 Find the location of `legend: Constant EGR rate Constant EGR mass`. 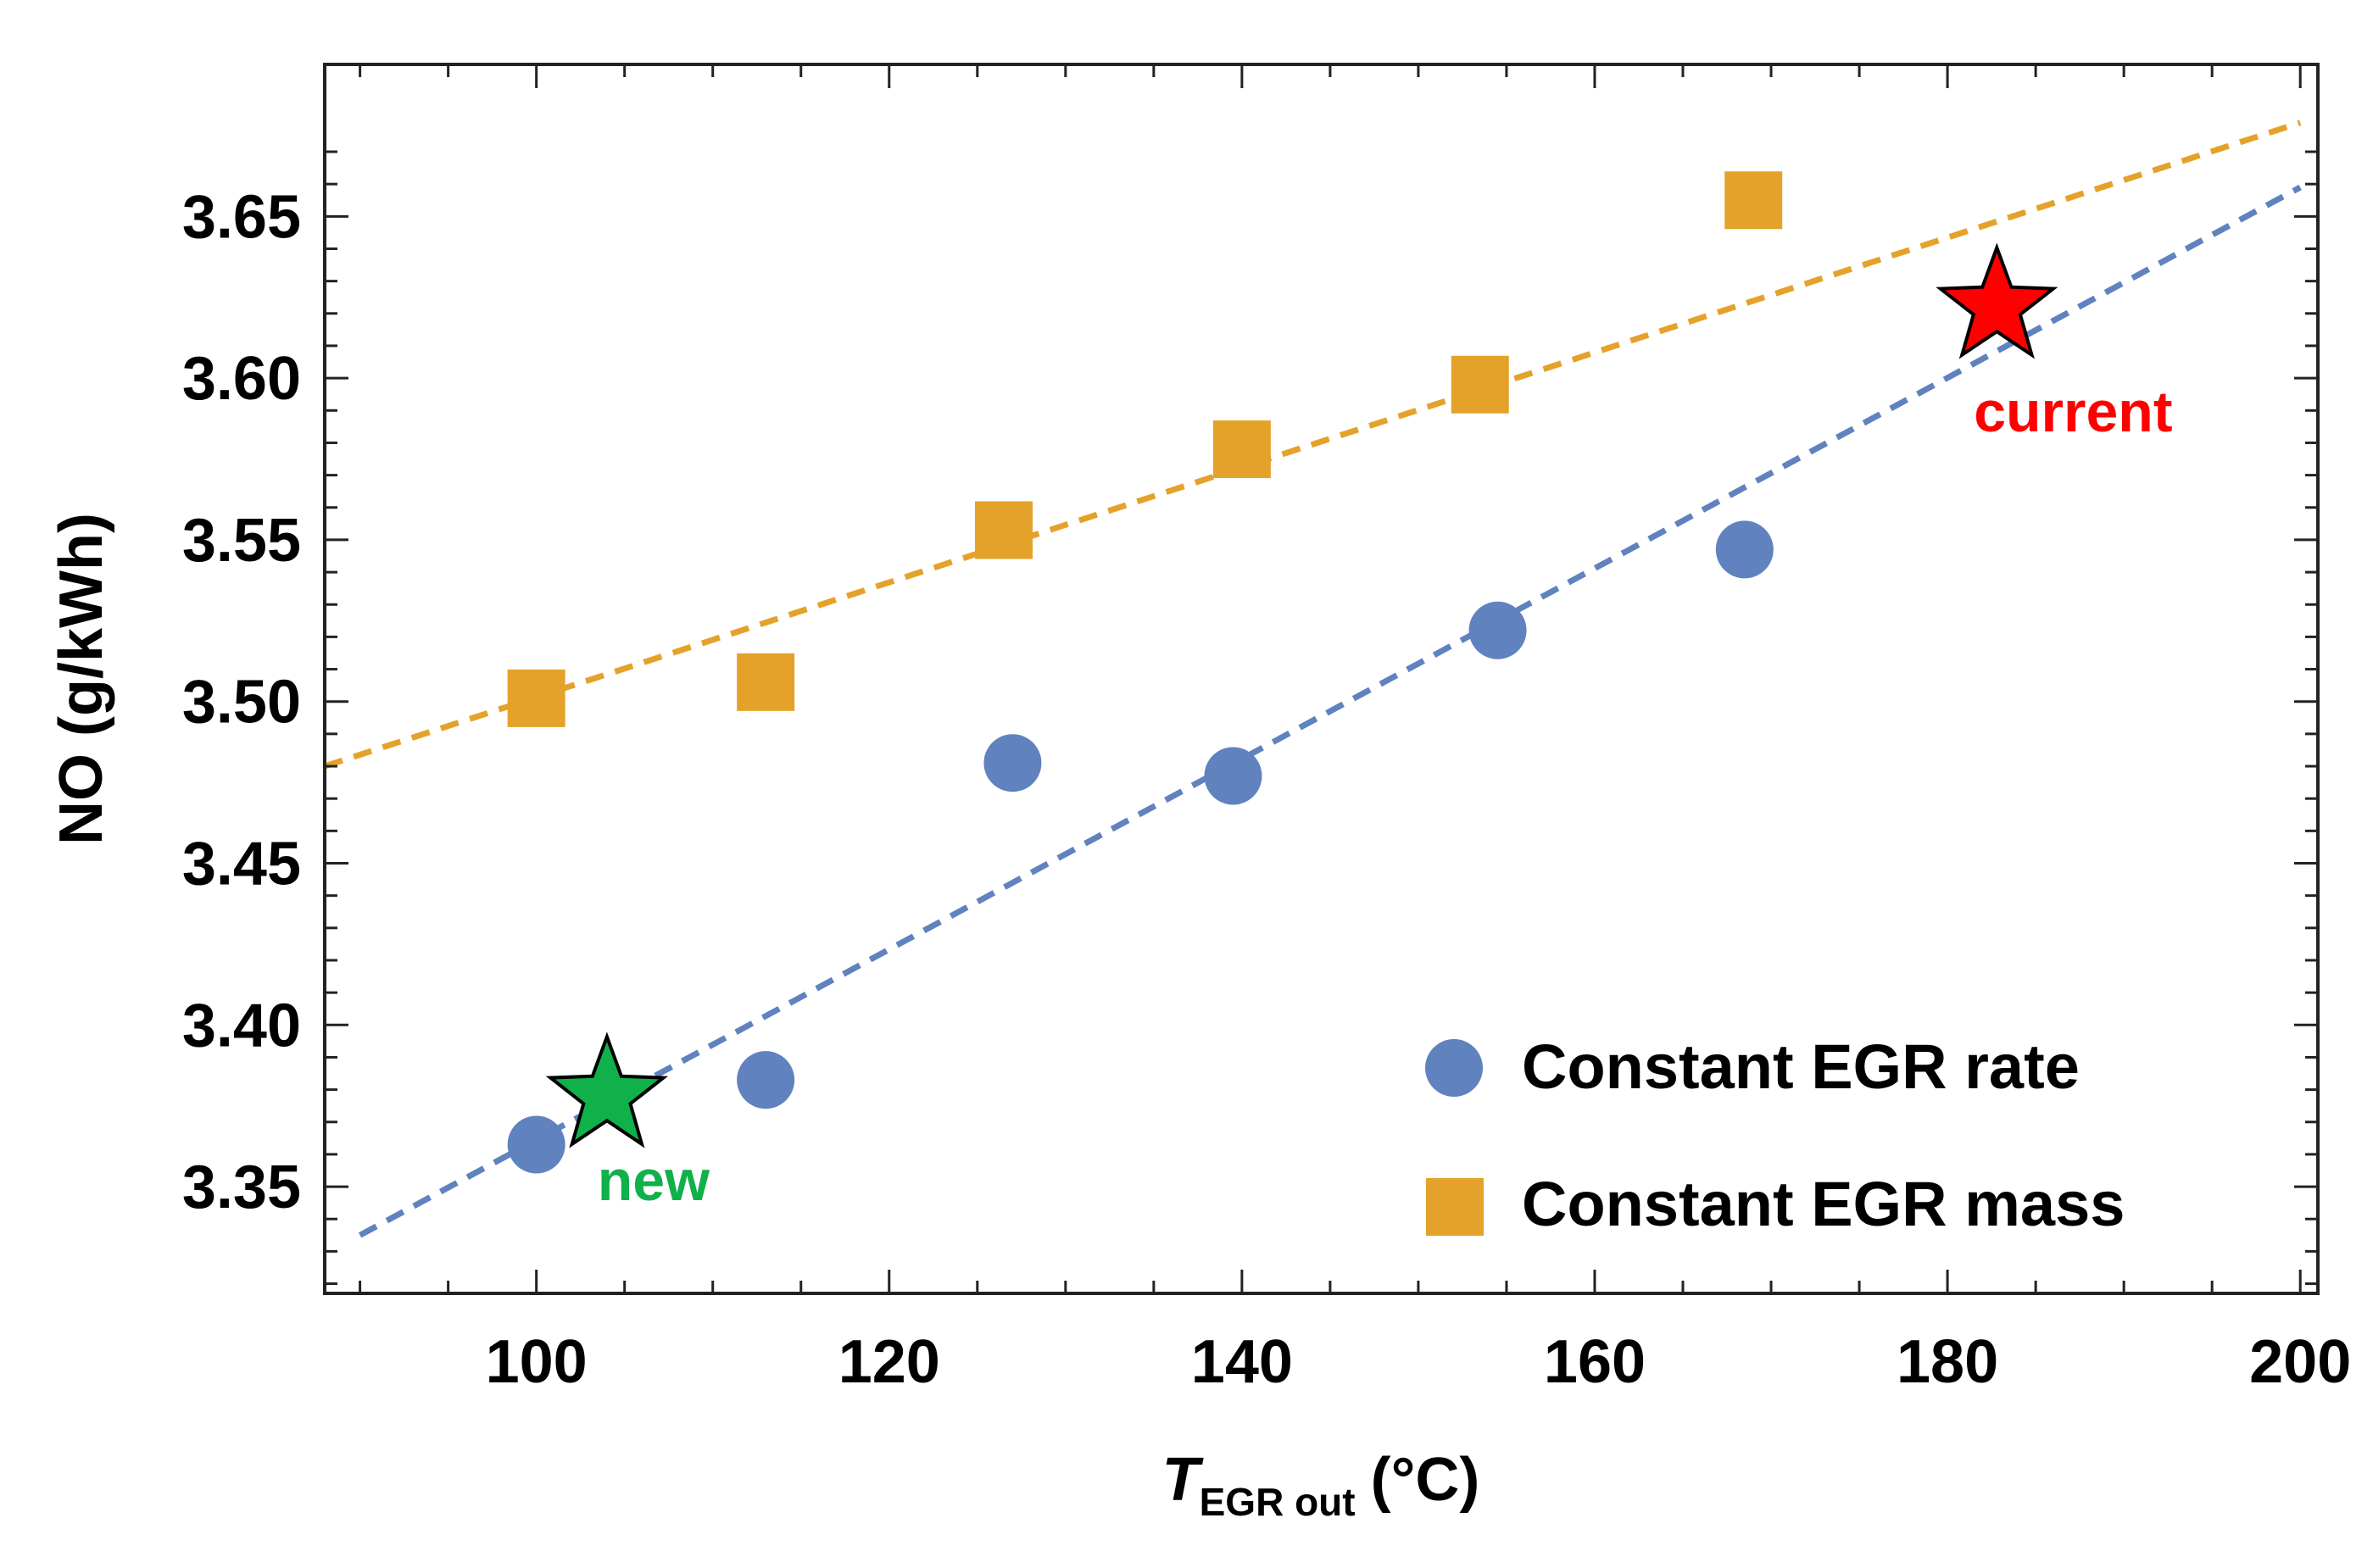

legend: Constant EGR rate Constant EGR mass is located at coordinates (1775, 1135).